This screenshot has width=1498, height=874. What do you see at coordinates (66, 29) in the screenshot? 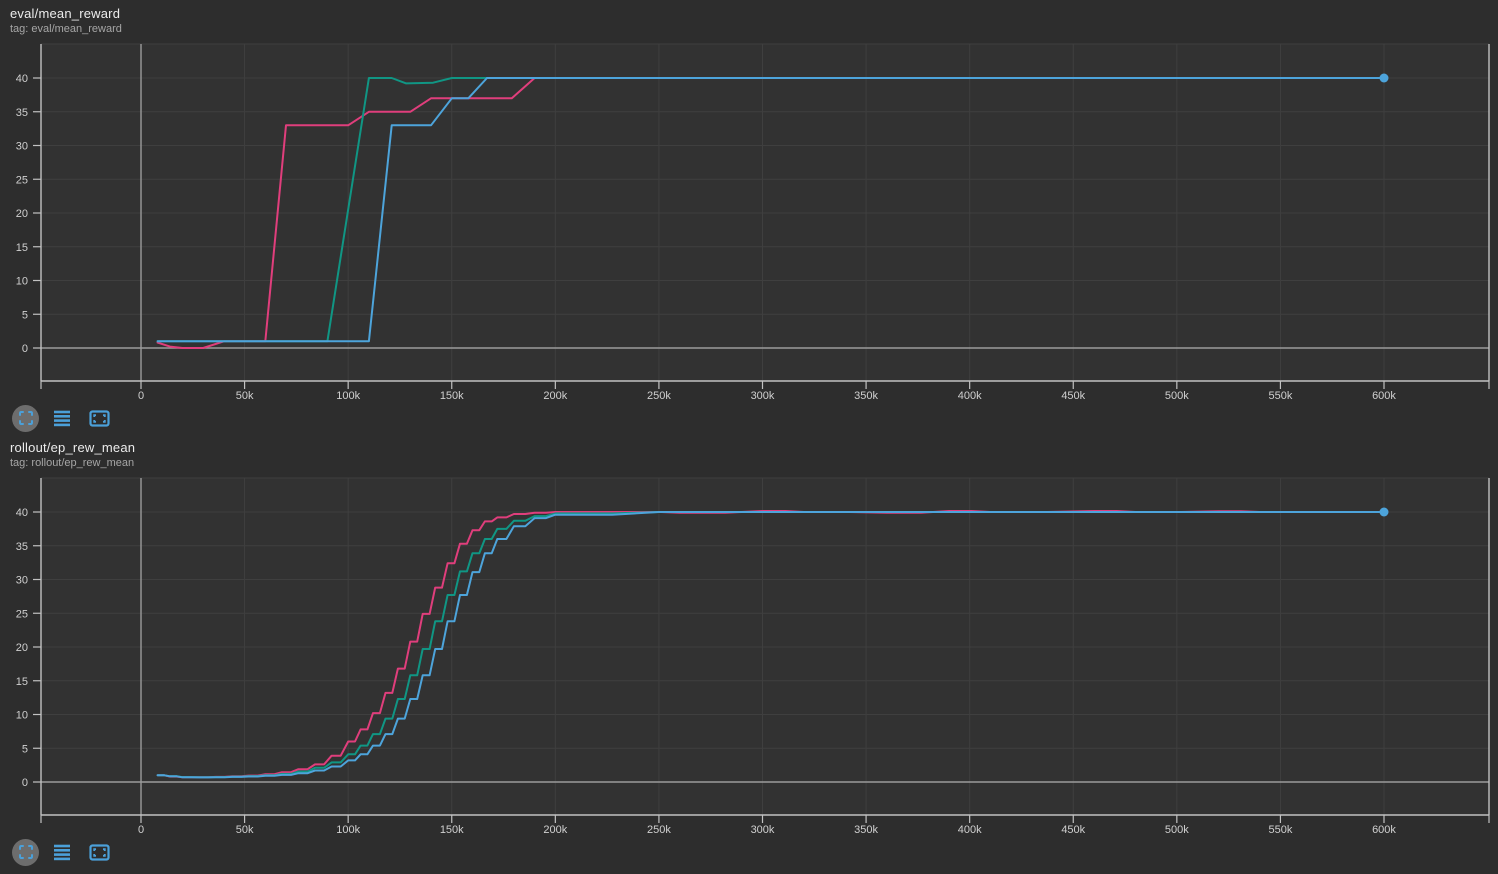
I see `chart-tag: tag: eval/mean_reward` at bounding box center [66, 29].